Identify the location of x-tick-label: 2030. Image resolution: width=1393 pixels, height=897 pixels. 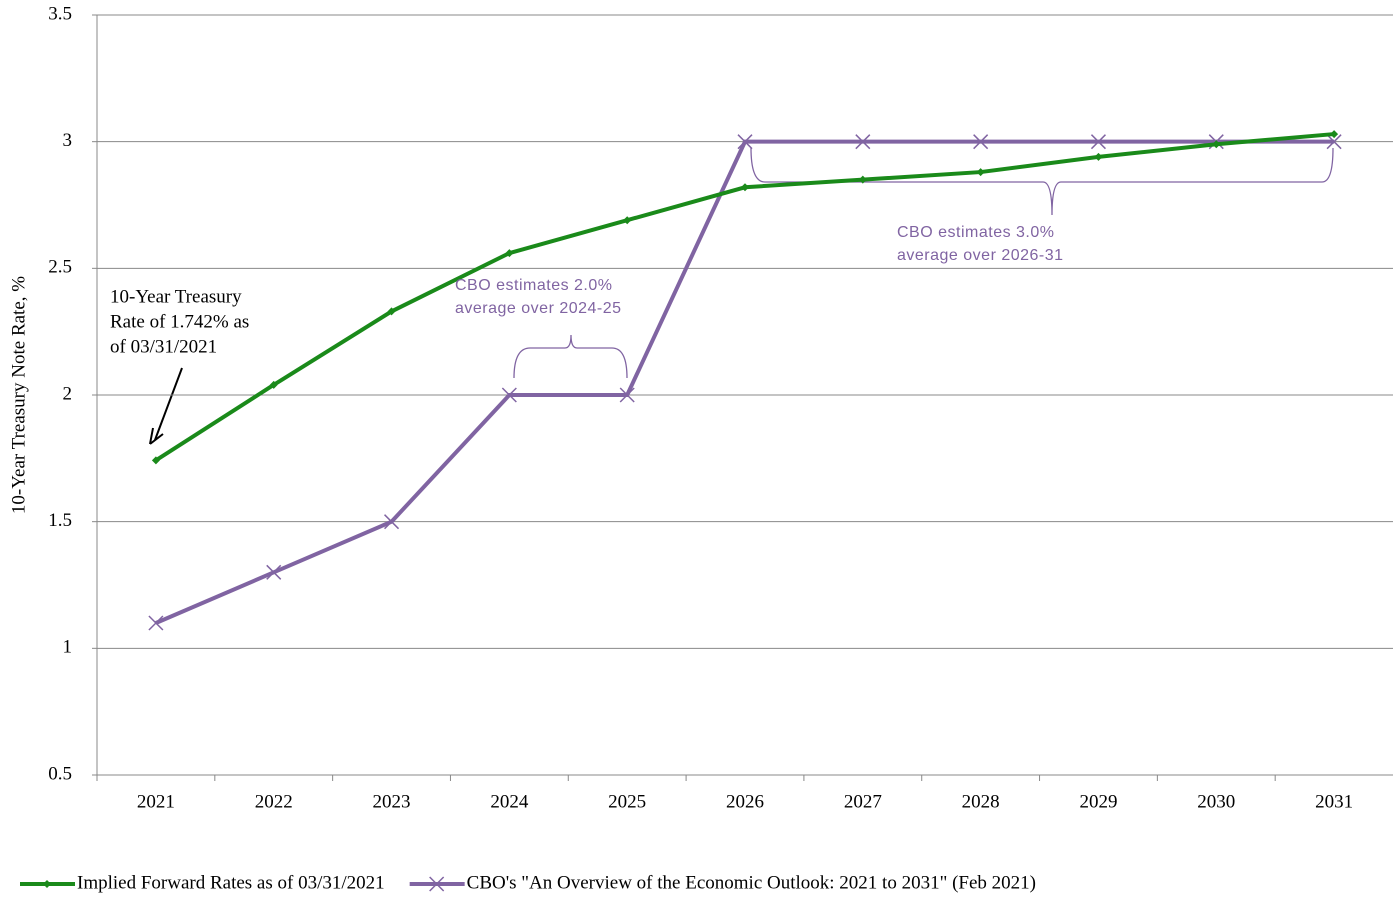
(1216, 801).